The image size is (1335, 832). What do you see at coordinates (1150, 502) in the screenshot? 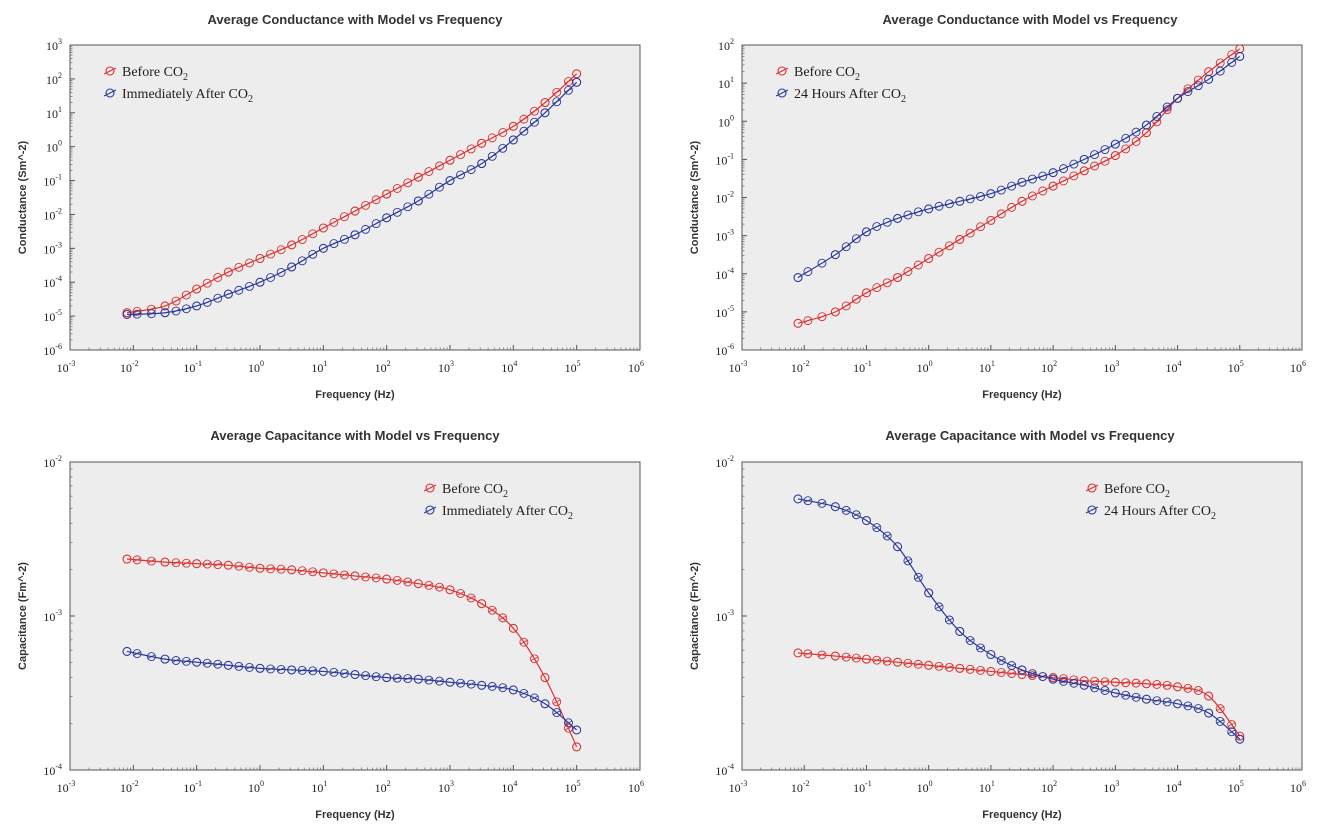
I see `legend: Before CO2 24 Hours After CO2` at bounding box center [1150, 502].